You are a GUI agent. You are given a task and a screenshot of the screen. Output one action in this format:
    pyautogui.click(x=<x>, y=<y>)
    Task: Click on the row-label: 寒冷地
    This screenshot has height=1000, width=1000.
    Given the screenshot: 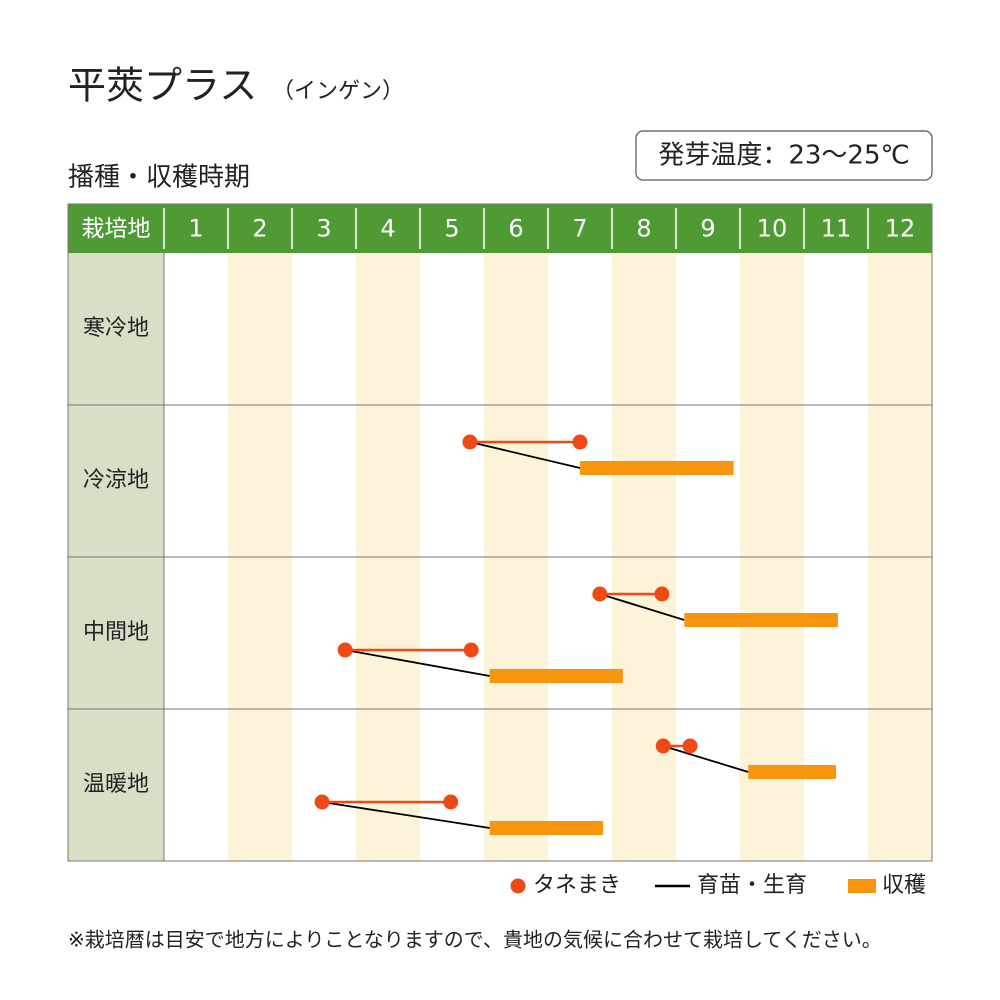 What is the action you would take?
    pyautogui.click(x=116, y=328)
    